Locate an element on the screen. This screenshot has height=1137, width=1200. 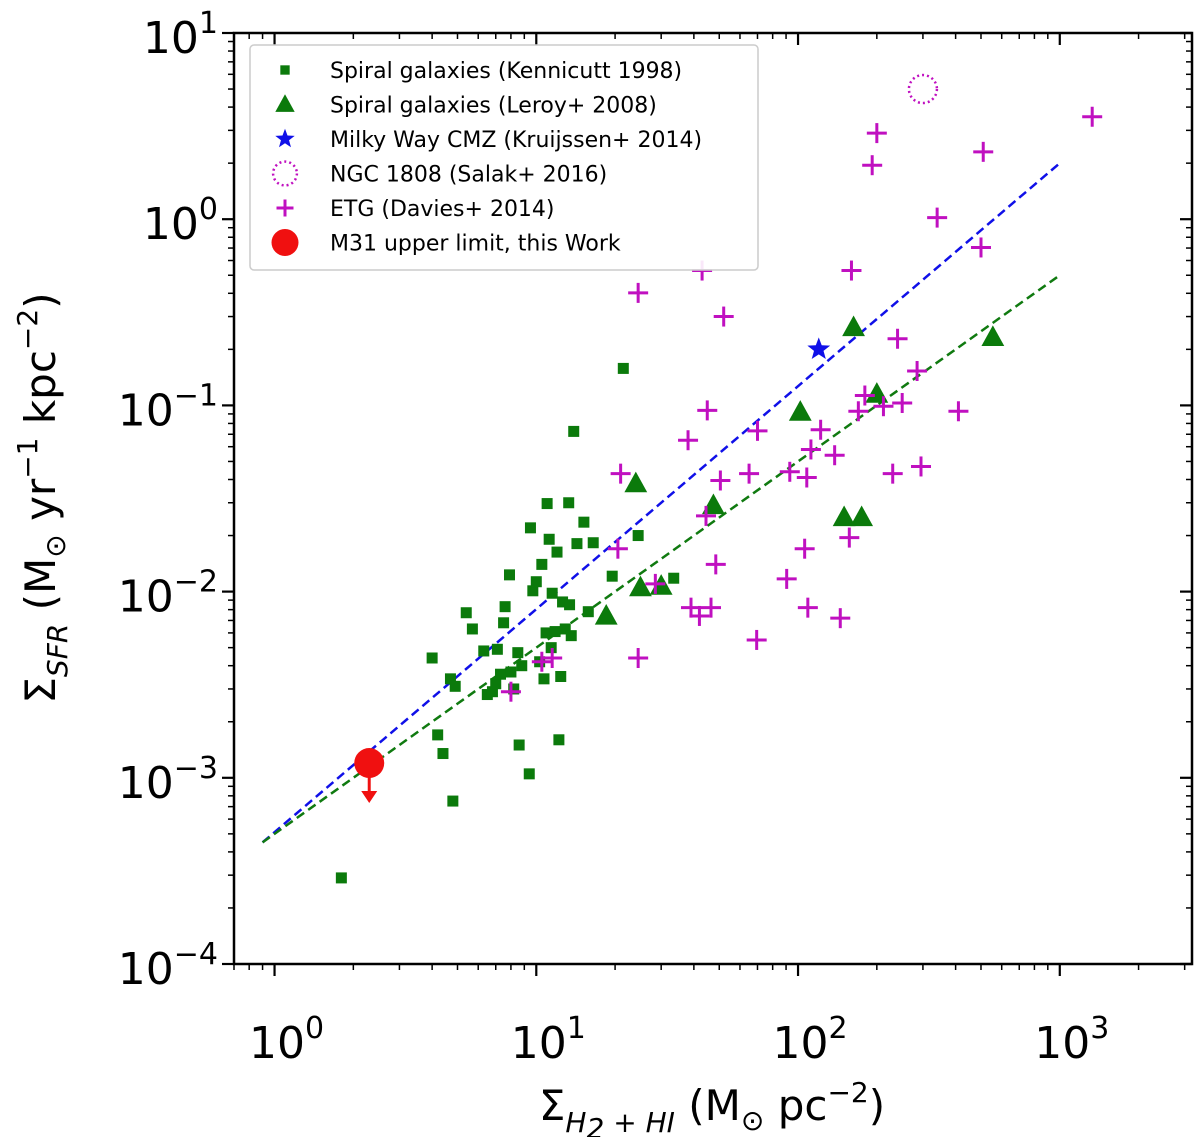
y-tick-label: 10⁻² is located at coordinates (168, 594).